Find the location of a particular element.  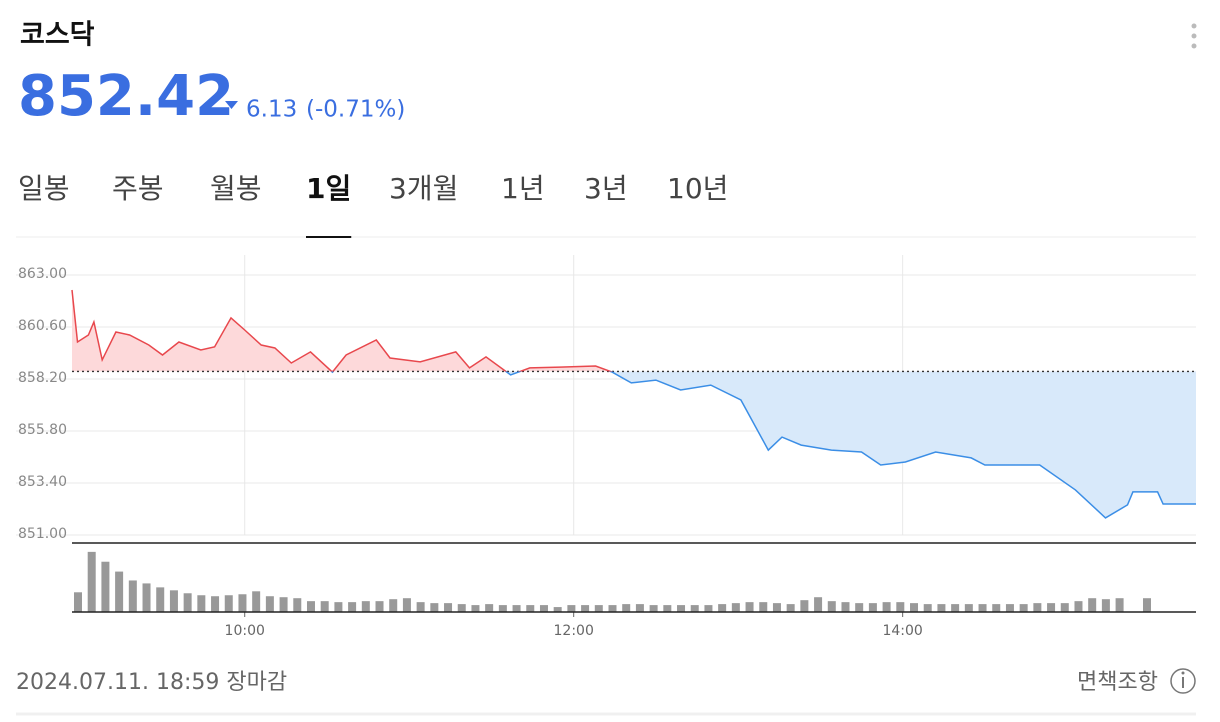

tab: 1일 is located at coordinates (328, 188).